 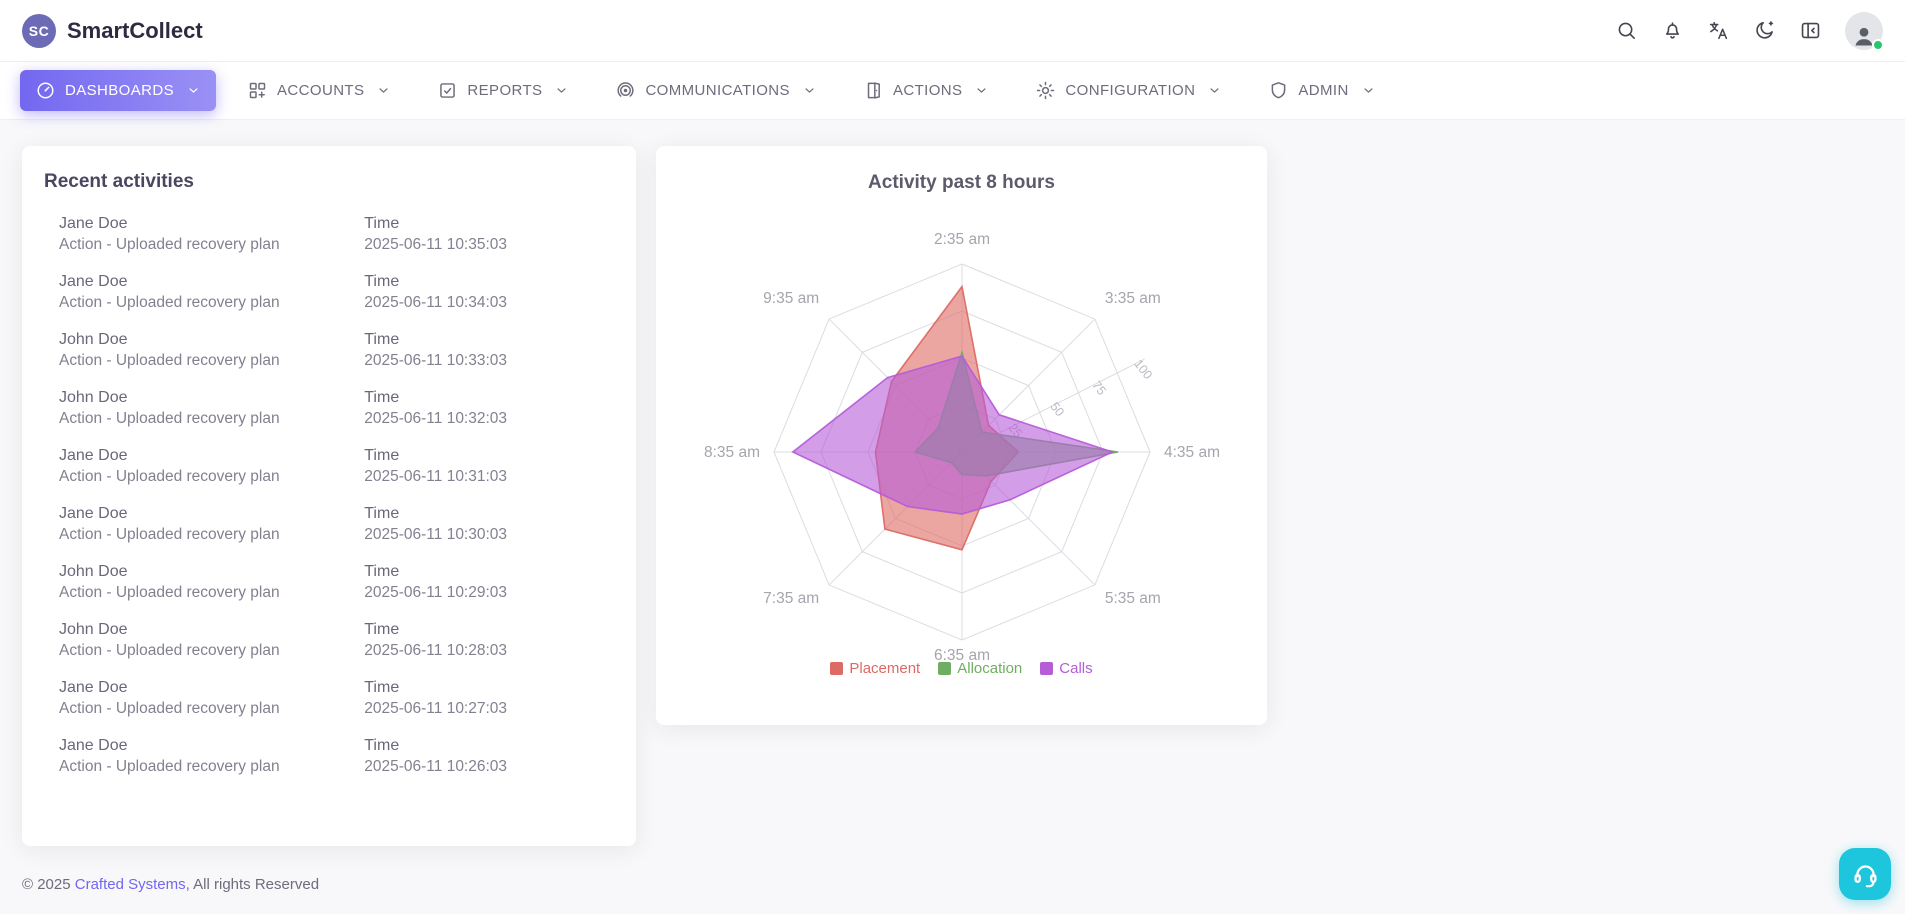 I want to click on legend-item-allocation: Allocation, so click(x=980, y=668).